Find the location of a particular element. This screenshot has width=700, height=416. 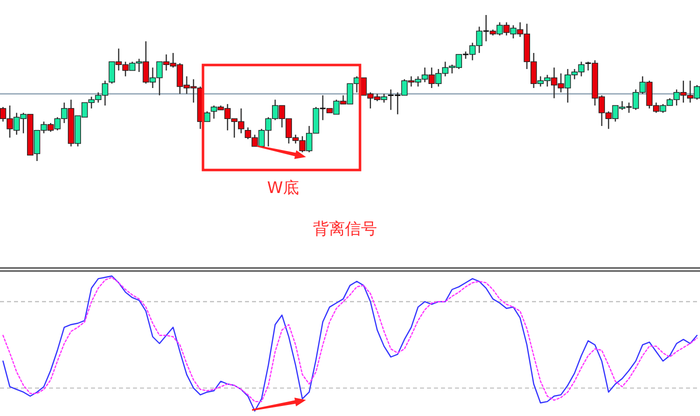

text: 背离信号 is located at coordinates (345, 228).